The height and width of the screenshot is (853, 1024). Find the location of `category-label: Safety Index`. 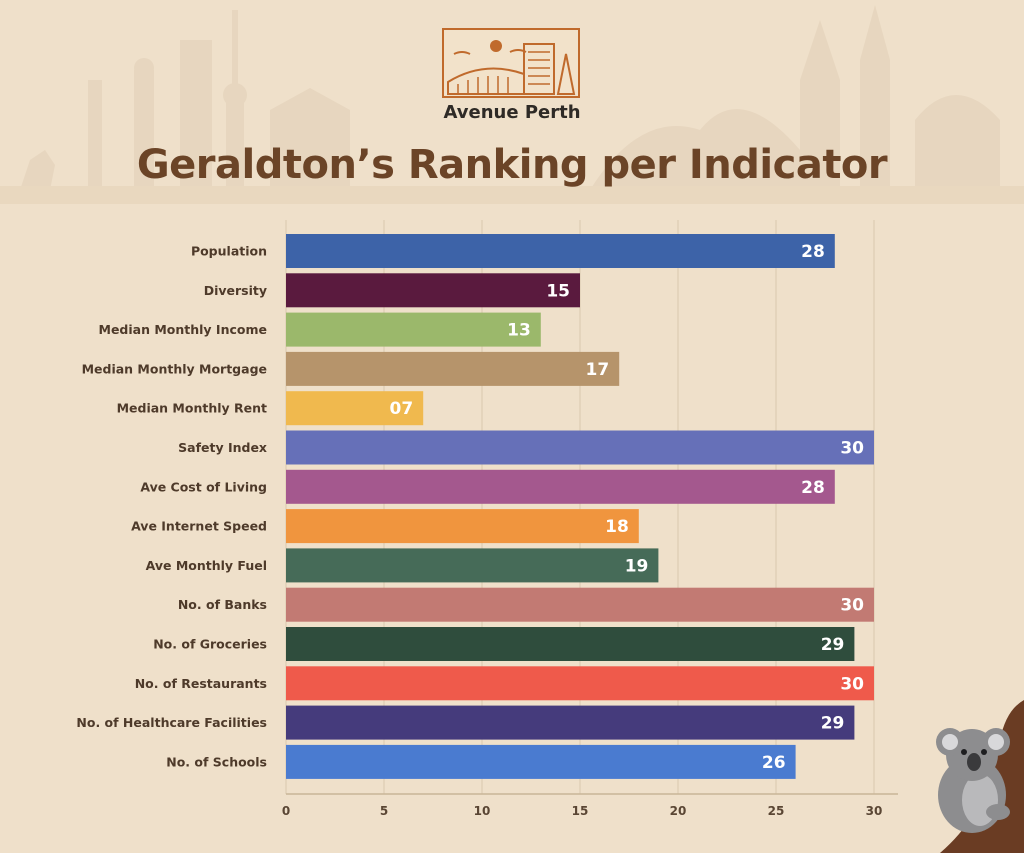

category-label: Safety Index is located at coordinates (222, 447).